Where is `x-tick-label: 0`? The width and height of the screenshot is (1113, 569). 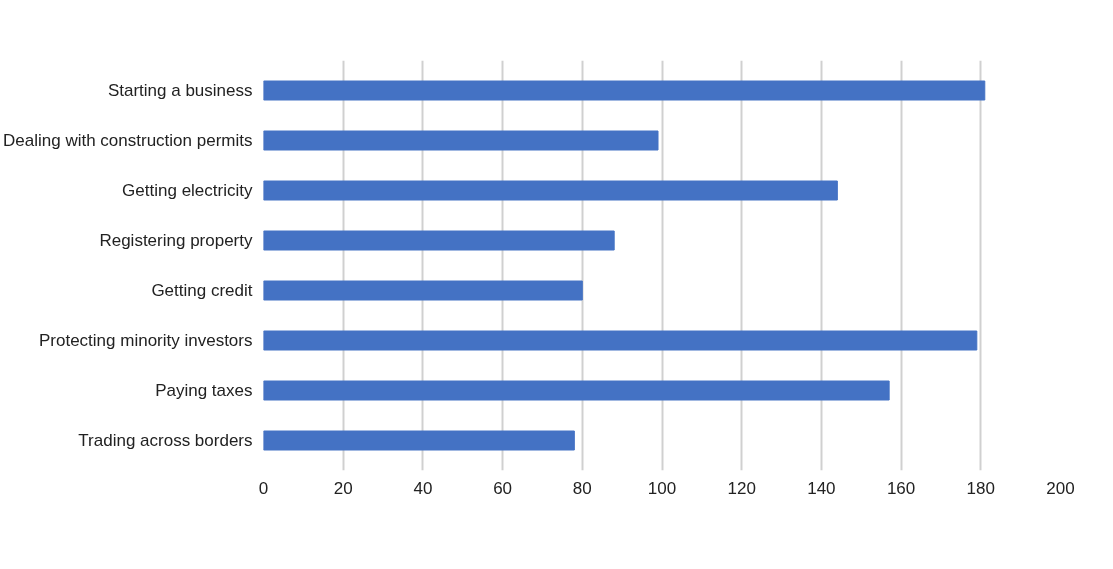 x-tick-label: 0 is located at coordinates (263, 488).